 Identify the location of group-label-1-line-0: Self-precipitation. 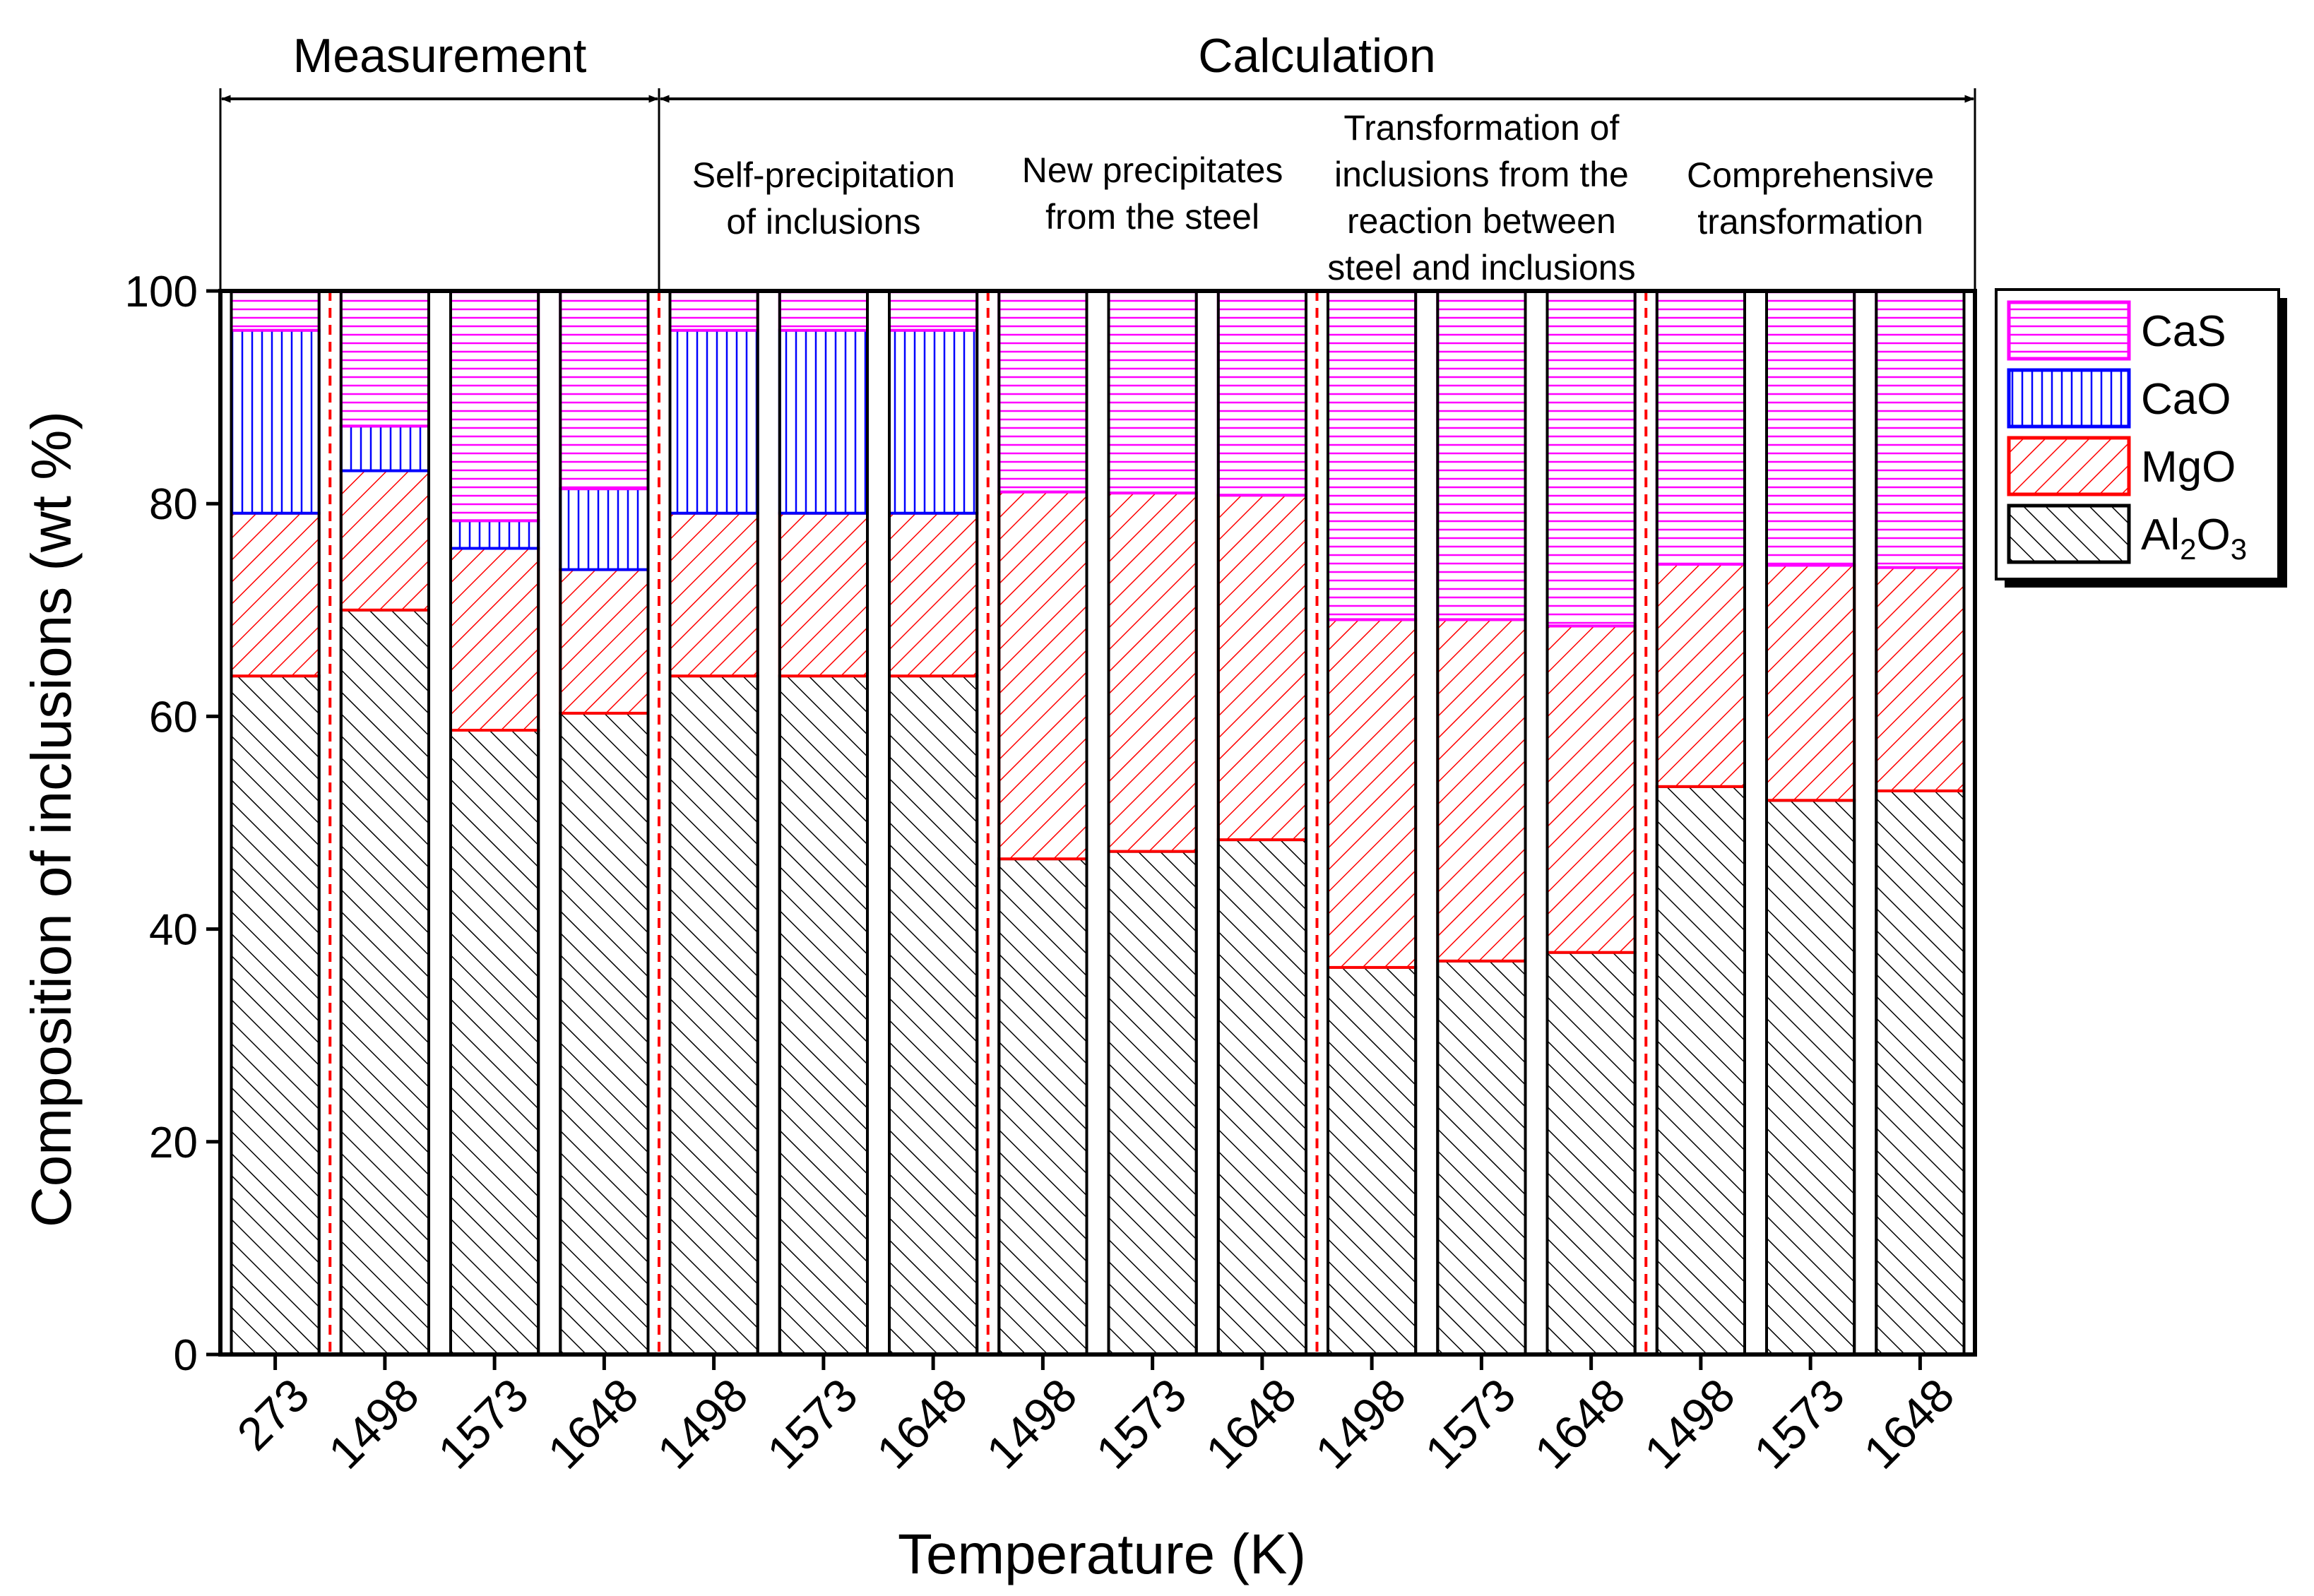
(823, 175).